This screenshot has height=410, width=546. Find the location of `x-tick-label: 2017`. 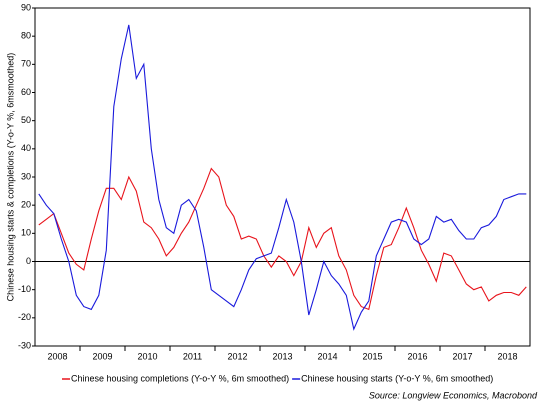

x-tick-label: 2017 is located at coordinates (462, 356).